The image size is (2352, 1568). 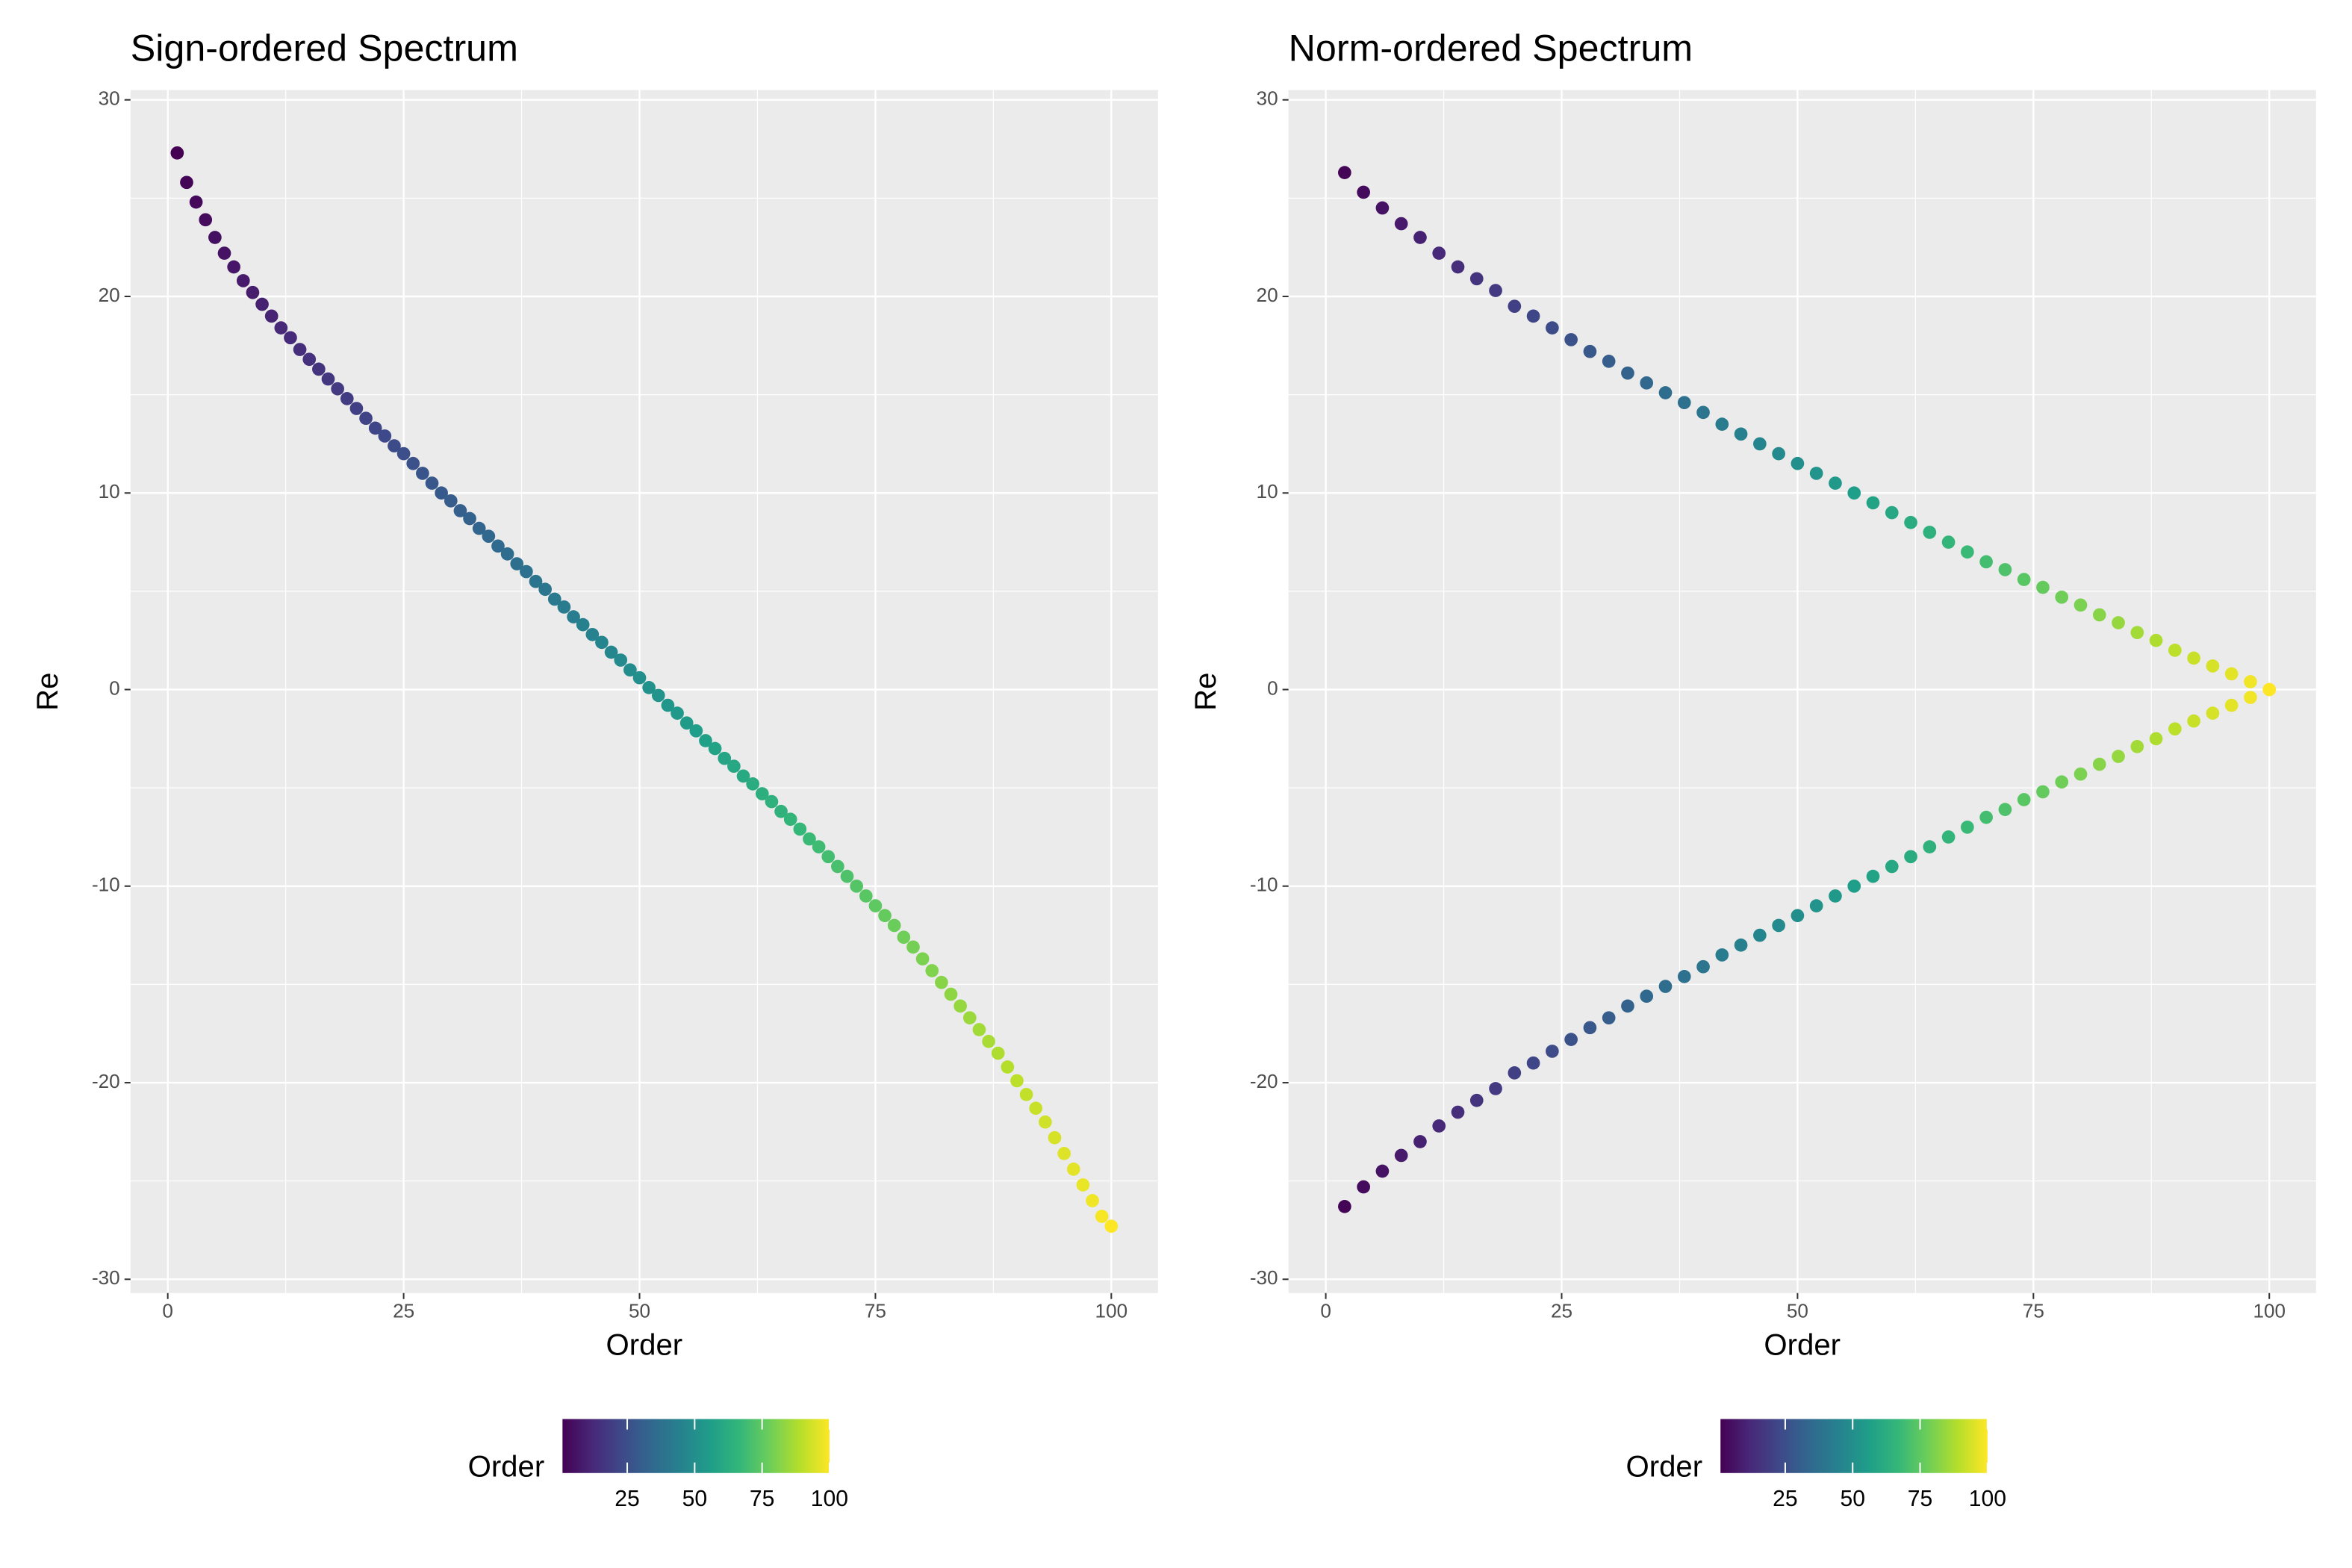 What do you see at coordinates (324, 48) in the screenshot?
I see `chart-title: Sign-ordered Spectrum` at bounding box center [324, 48].